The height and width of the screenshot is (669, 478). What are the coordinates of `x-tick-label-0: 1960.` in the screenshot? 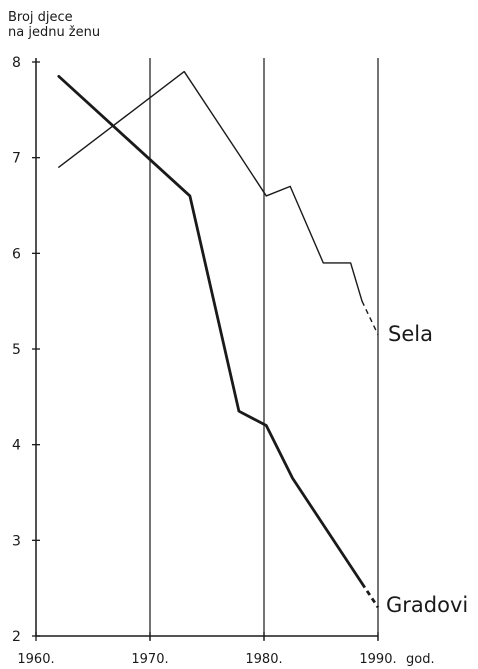 It's located at (35, 659).